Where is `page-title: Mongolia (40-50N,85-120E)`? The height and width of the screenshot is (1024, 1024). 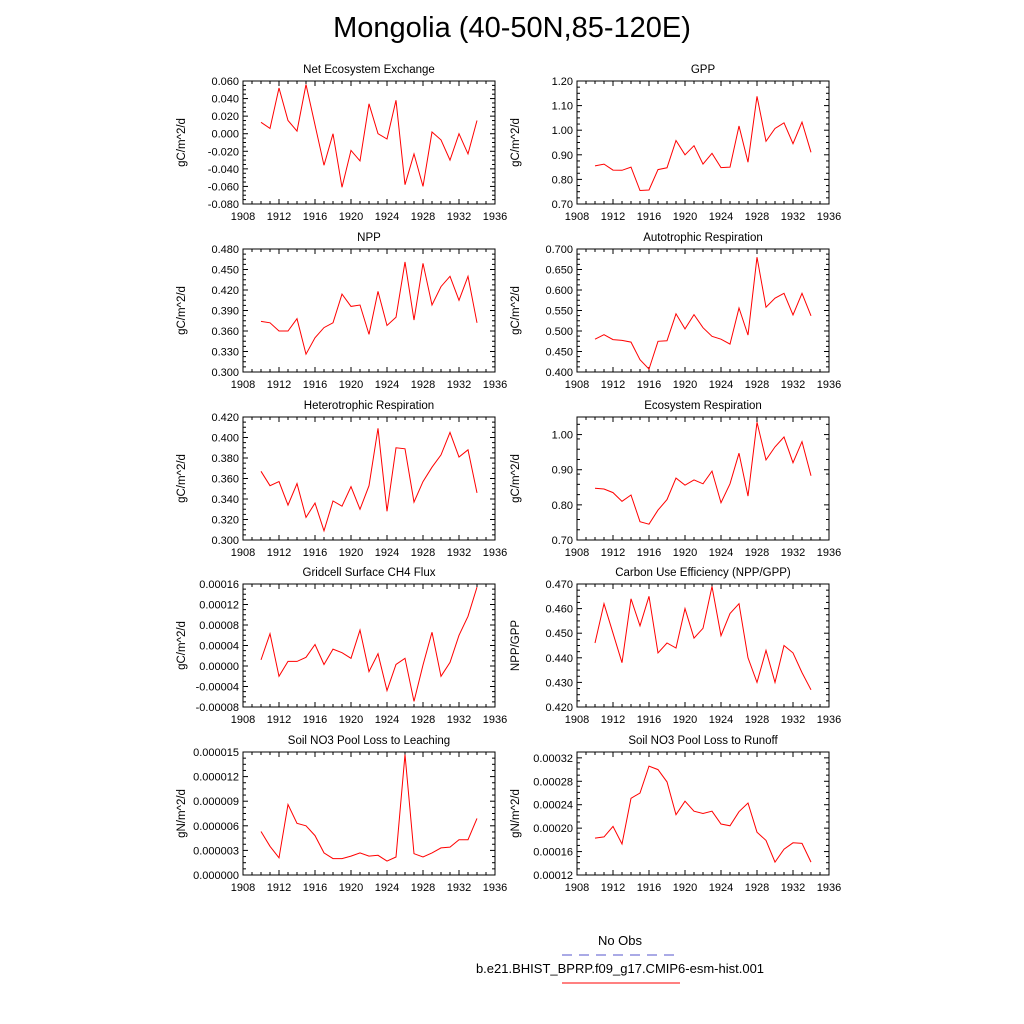
page-title: Mongolia (40-50N,85-120E) is located at coordinates (512, 28).